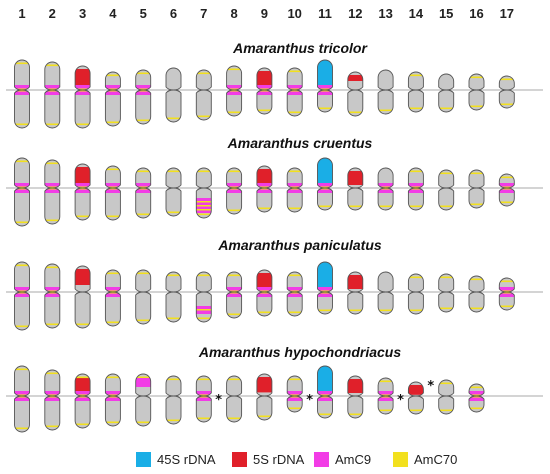 The height and width of the screenshot is (474, 550). What do you see at coordinates (52, 13) in the screenshot?
I see `chromosome-number: 2` at bounding box center [52, 13].